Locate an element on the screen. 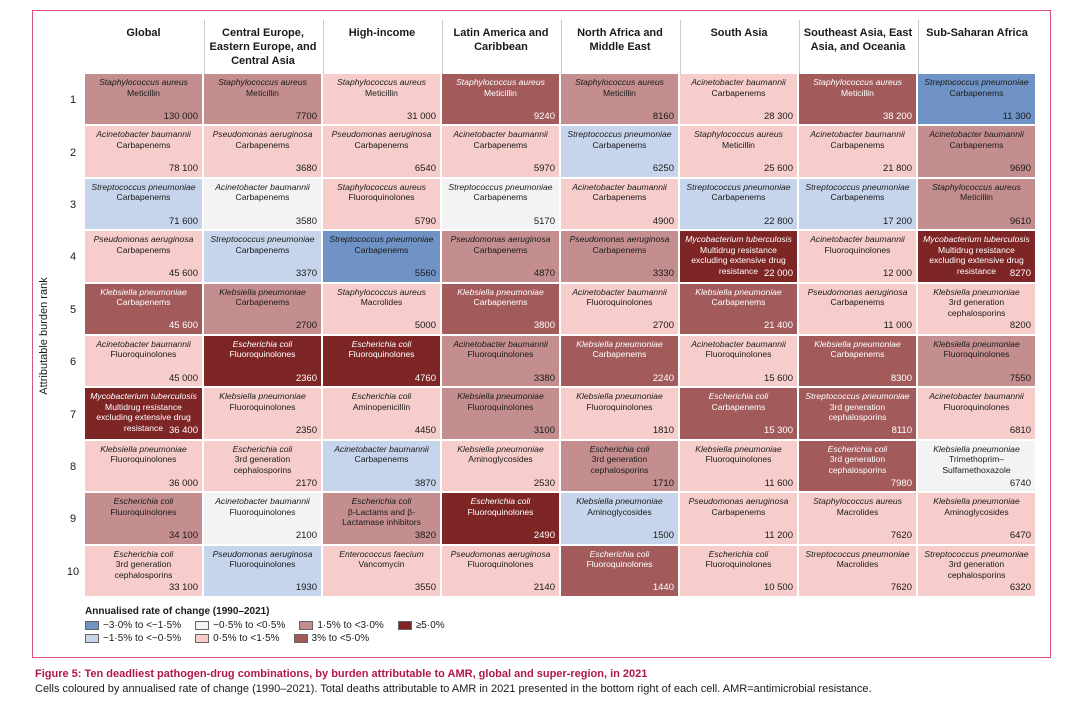  legend-label: −1·5% to <−0·5% is located at coordinates (142, 638).